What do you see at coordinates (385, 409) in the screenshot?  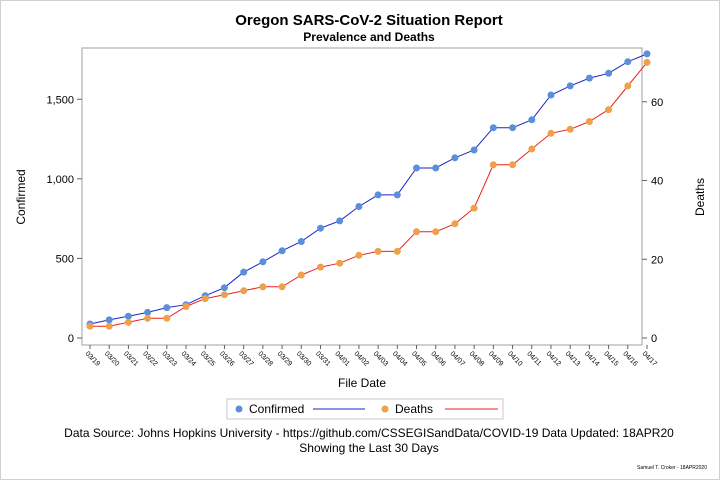 I see `legend-deaths-marker` at bounding box center [385, 409].